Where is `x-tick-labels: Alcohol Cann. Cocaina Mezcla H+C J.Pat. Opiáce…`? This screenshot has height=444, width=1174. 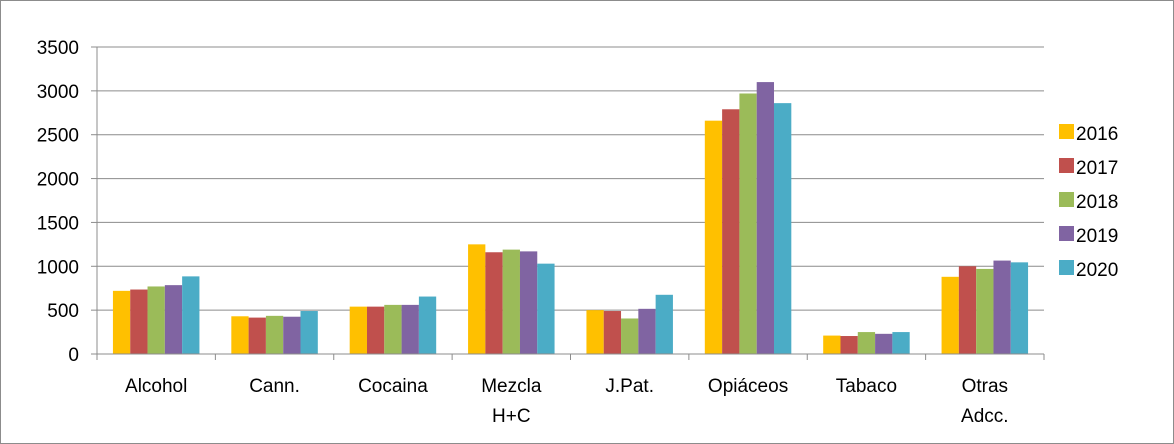 x-tick-labels: Alcohol Cann. Cocaina Mezcla H+C J.Pat. Opiáce… is located at coordinates (567, 401).